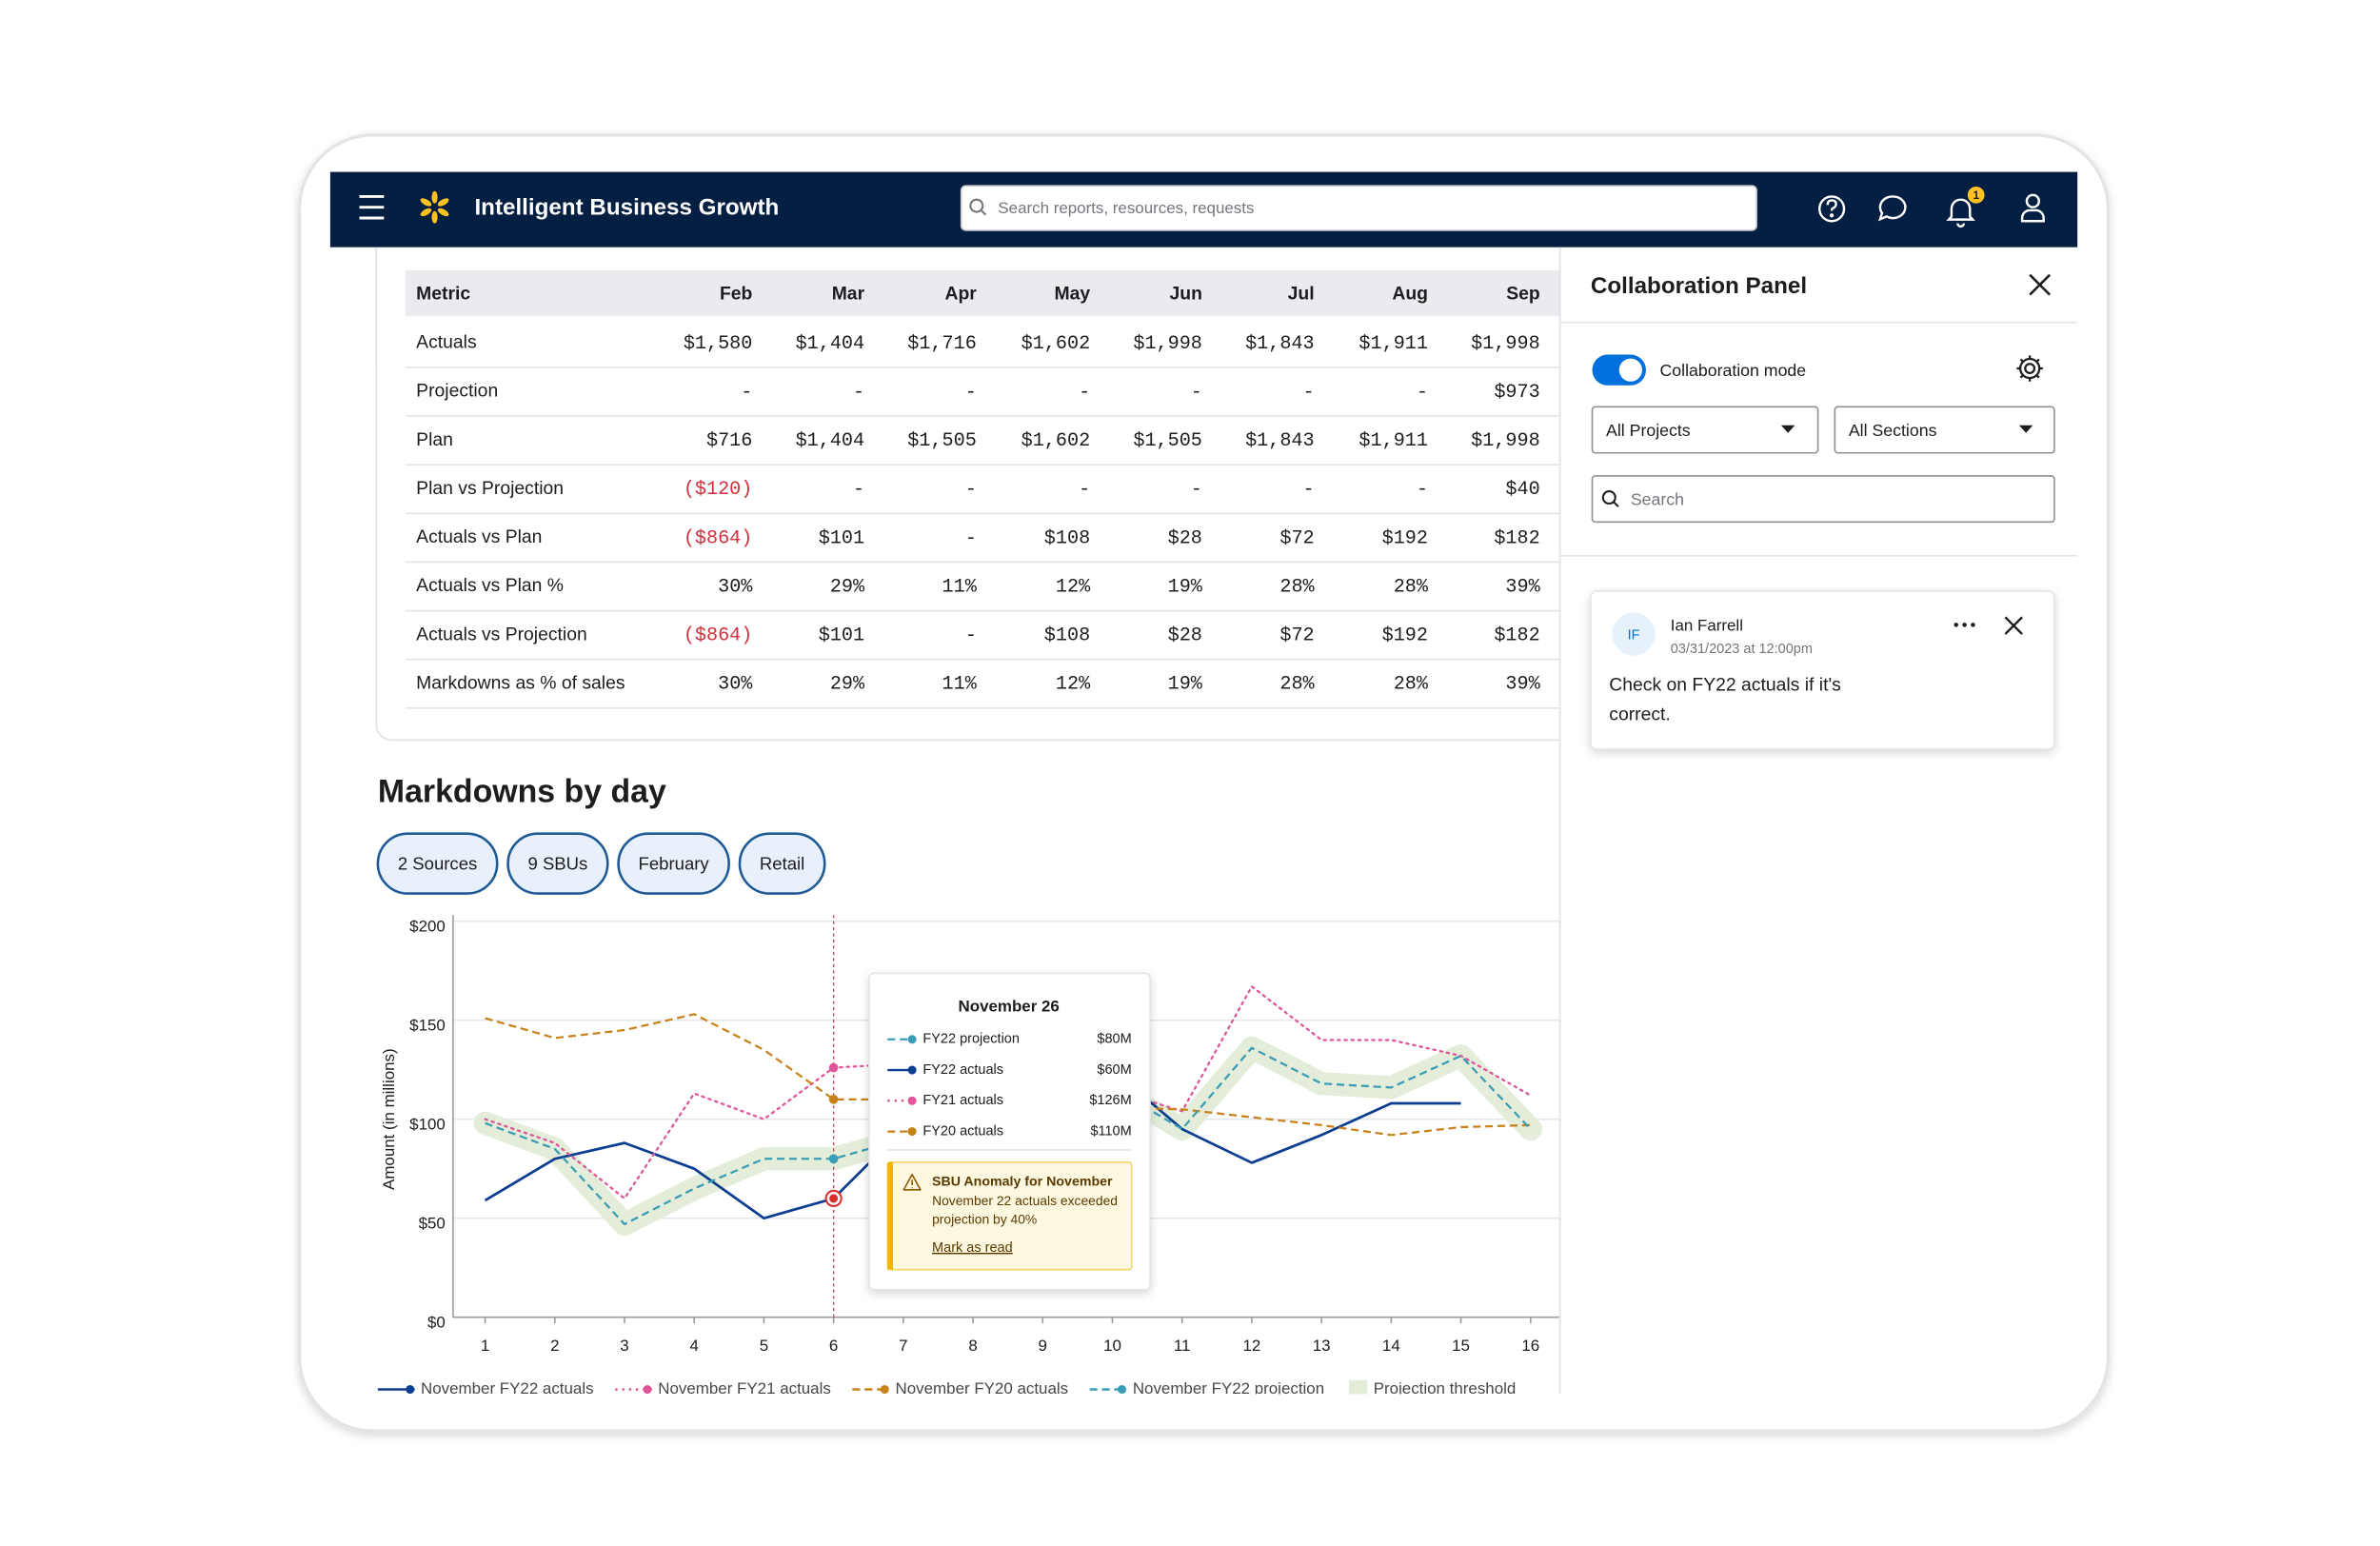  Describe the element at coordinates (1358, 208) in the screenshot. I see `search-box` at that location.